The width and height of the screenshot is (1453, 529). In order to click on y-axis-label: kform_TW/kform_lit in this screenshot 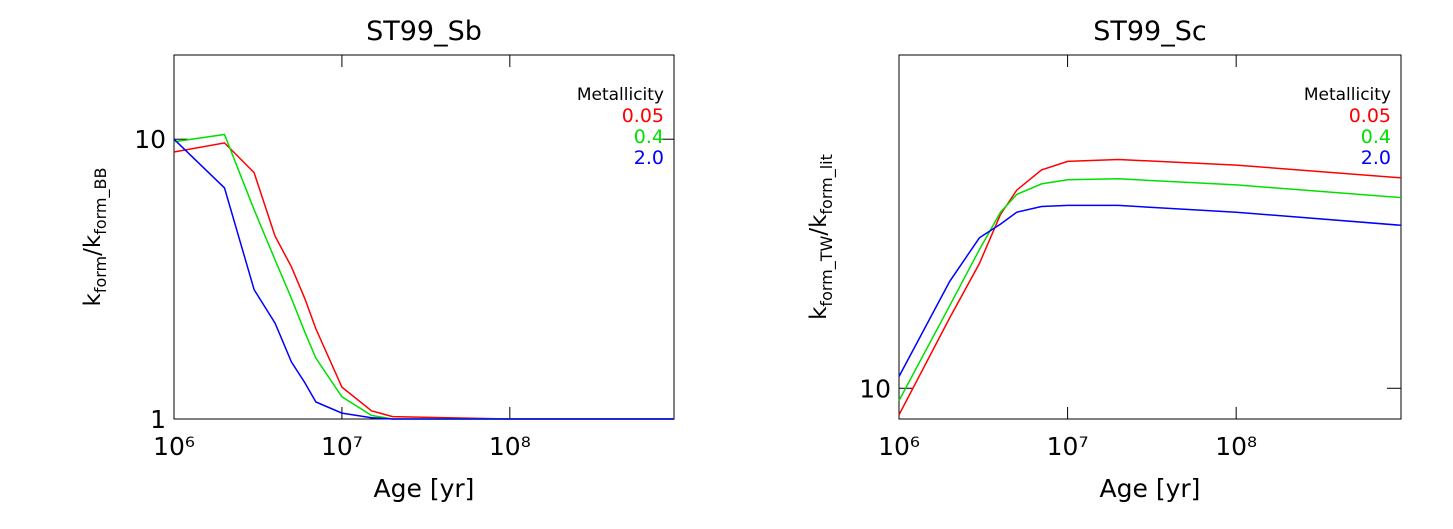, I will do `click(821, 237)`.